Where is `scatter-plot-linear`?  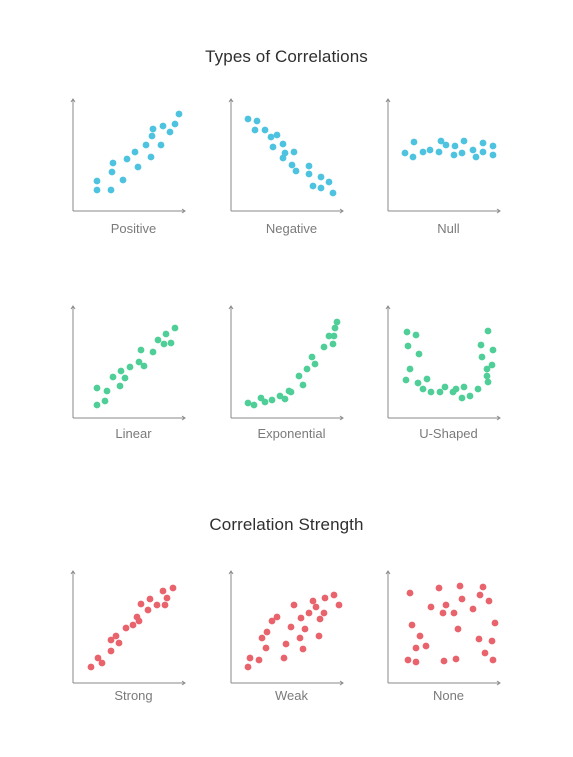 scatter-plot-linear is located at coordinates (134, 368).